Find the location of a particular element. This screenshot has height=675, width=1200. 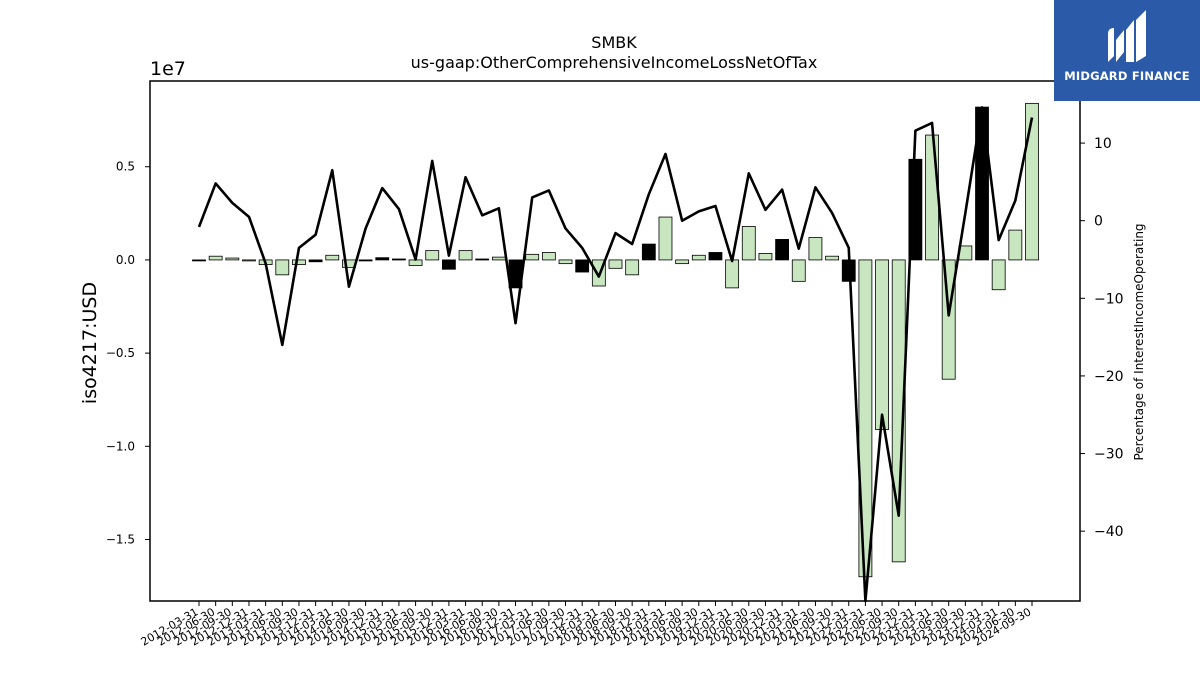

y2-tick-label: 10 is located at coordinates (1103, 144).